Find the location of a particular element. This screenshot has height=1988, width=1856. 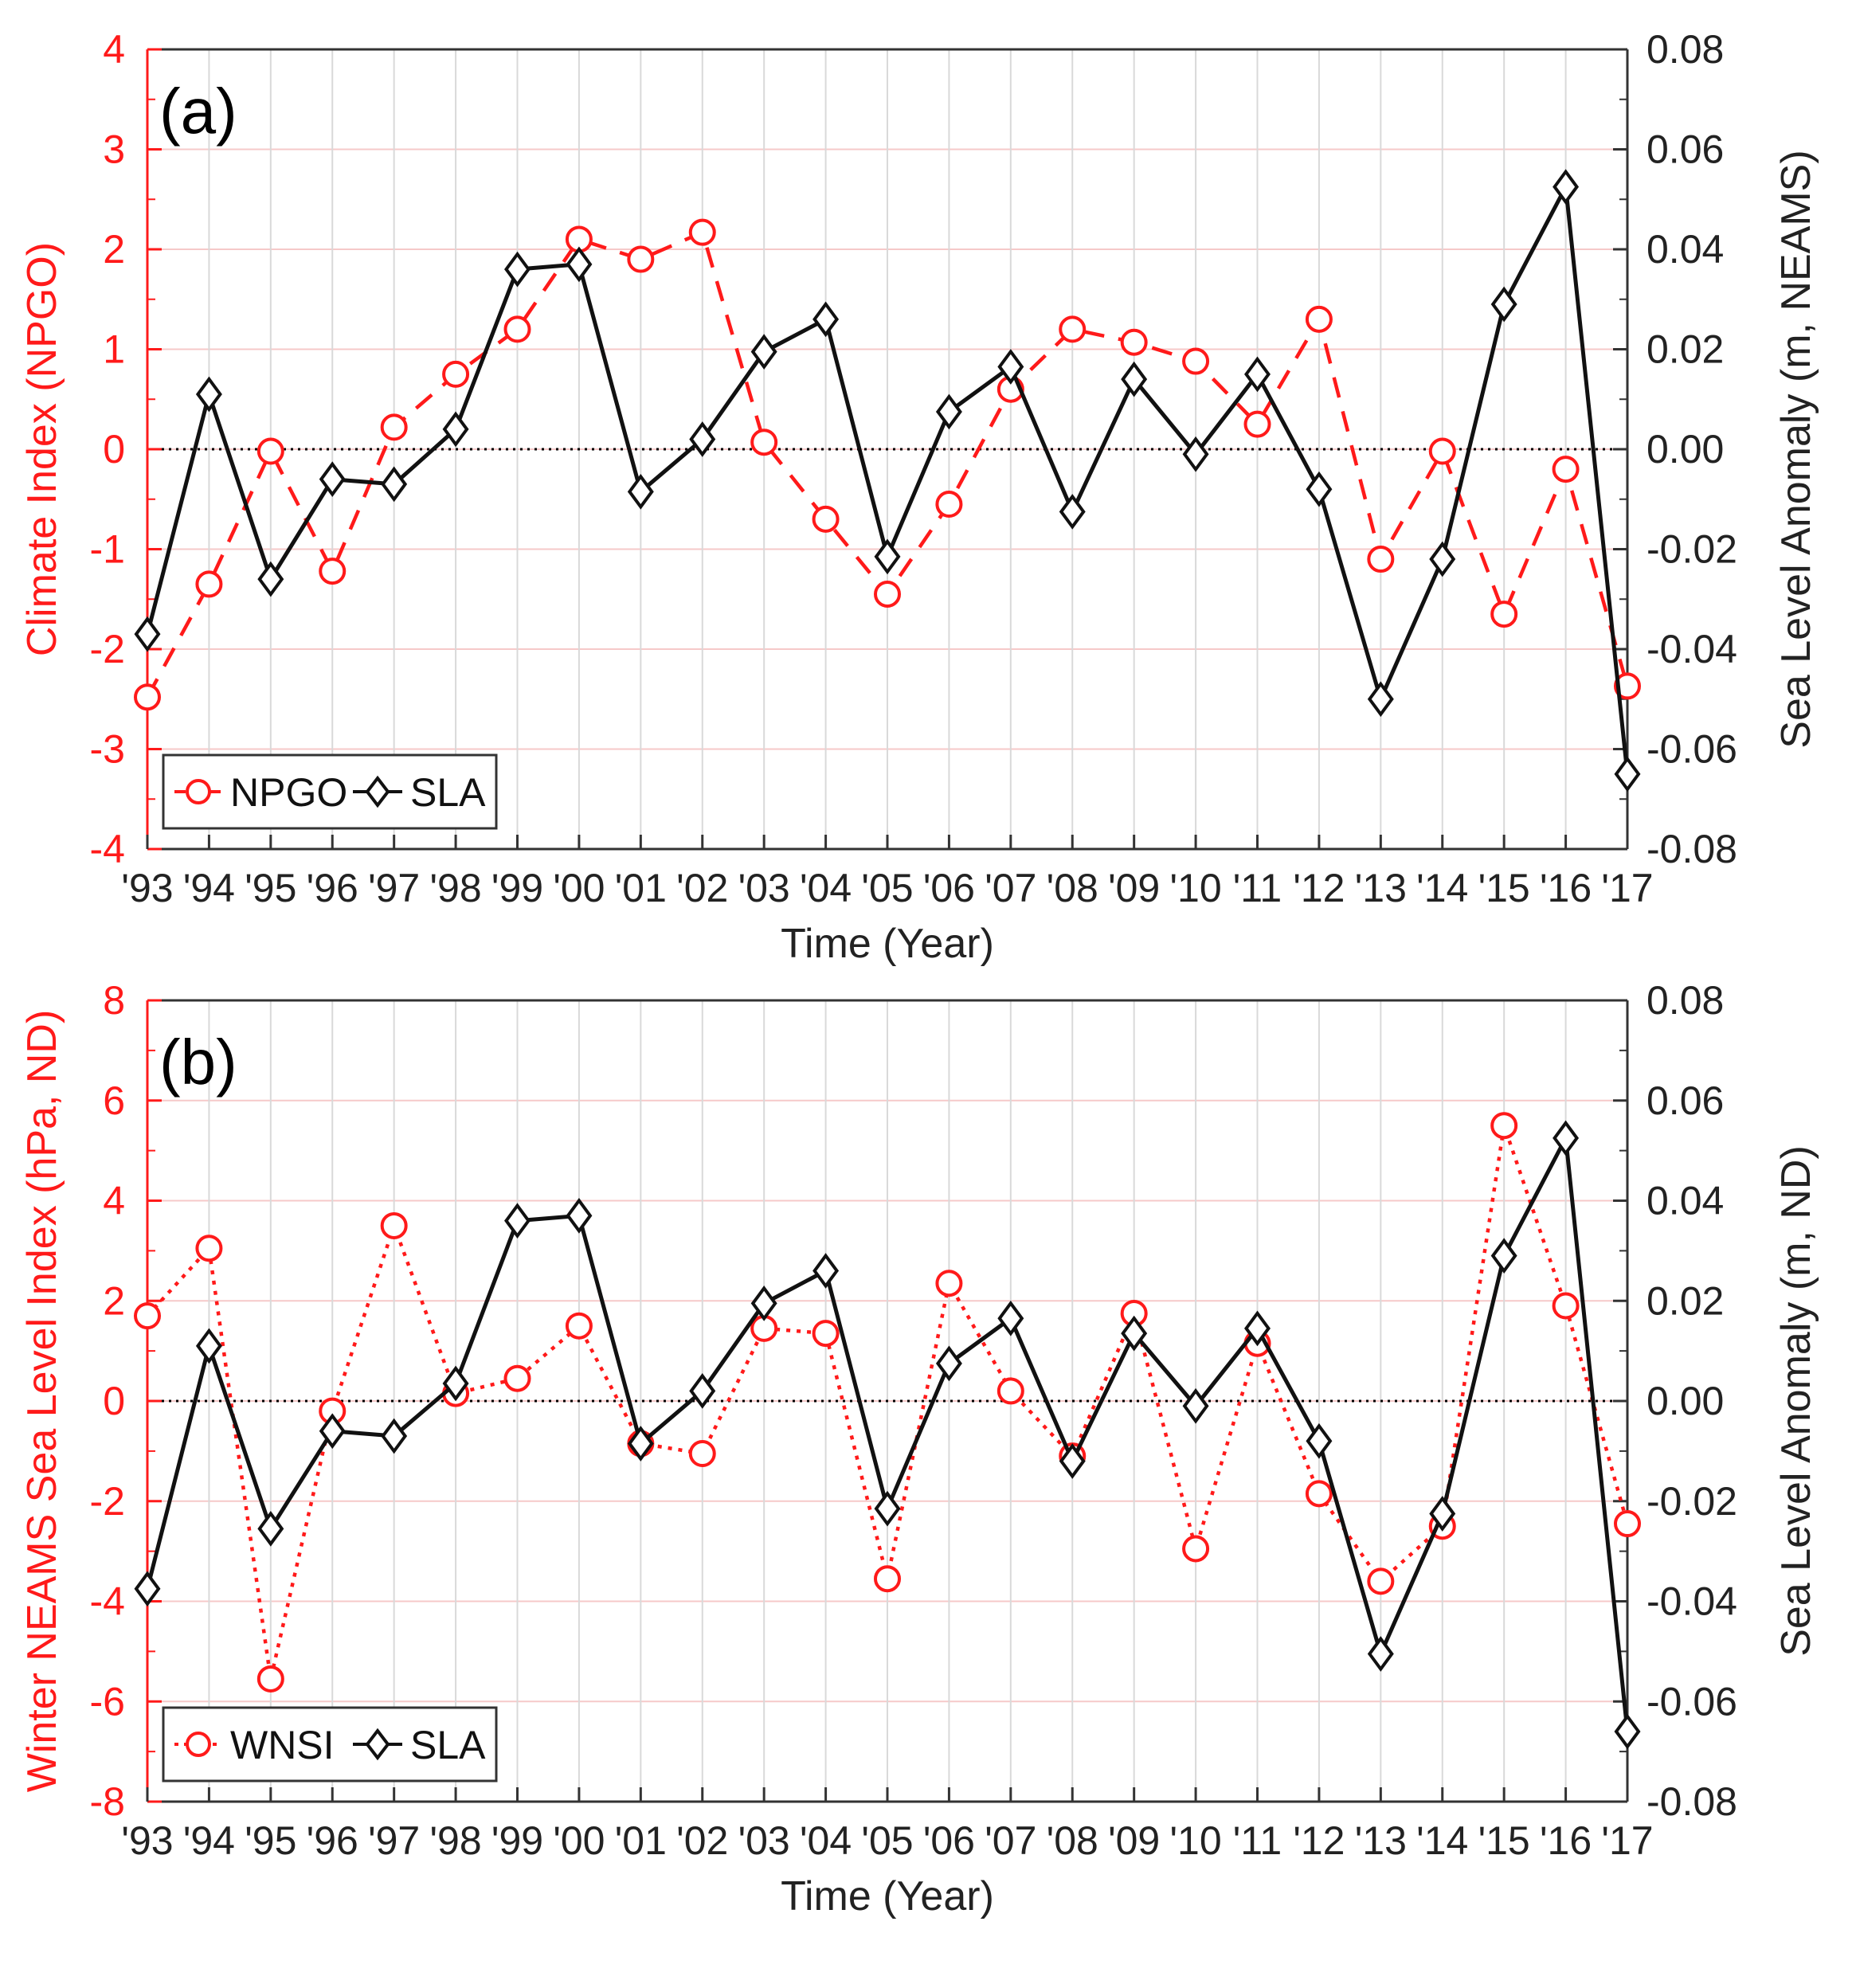

right-tick-label: 0.02 is located at coordinates (1685, 1300).